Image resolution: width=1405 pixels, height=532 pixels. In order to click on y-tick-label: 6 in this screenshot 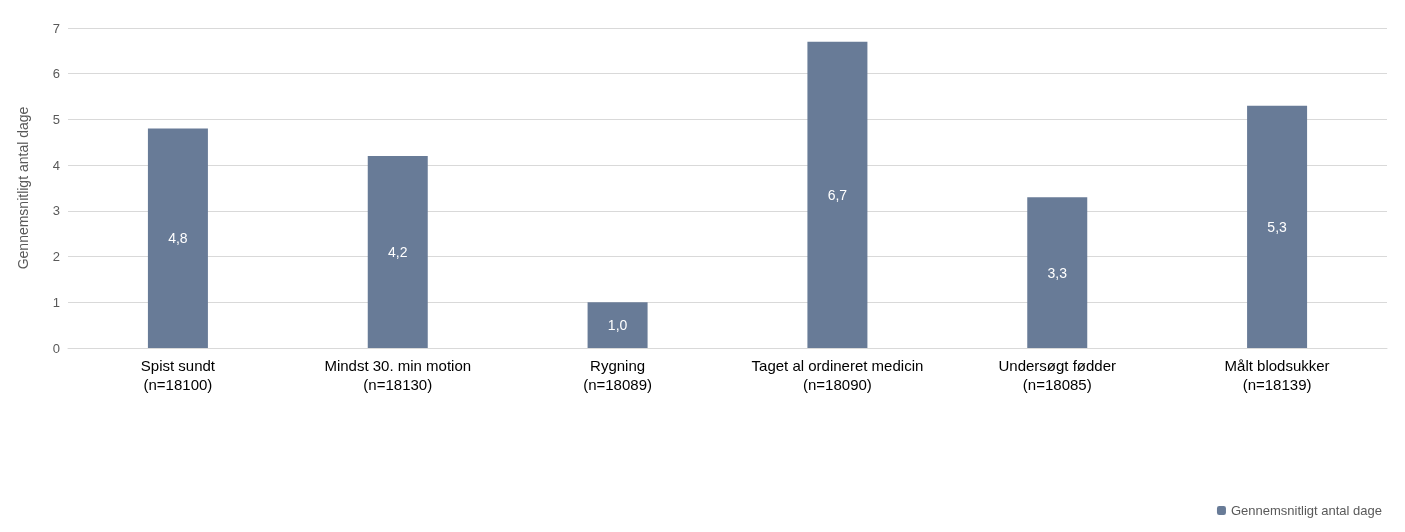, I will do `click(56, 74)`.